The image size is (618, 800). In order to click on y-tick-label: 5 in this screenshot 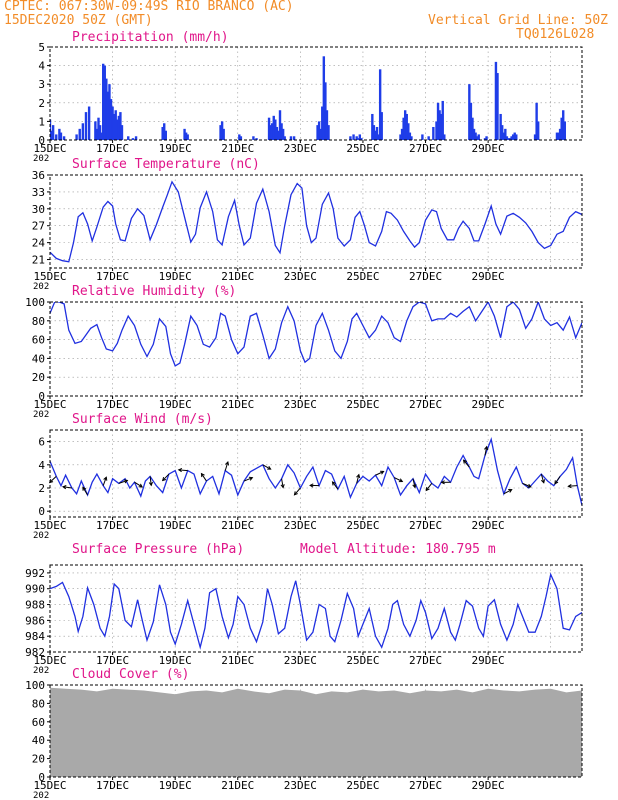, I will do `click(41, 47)`.